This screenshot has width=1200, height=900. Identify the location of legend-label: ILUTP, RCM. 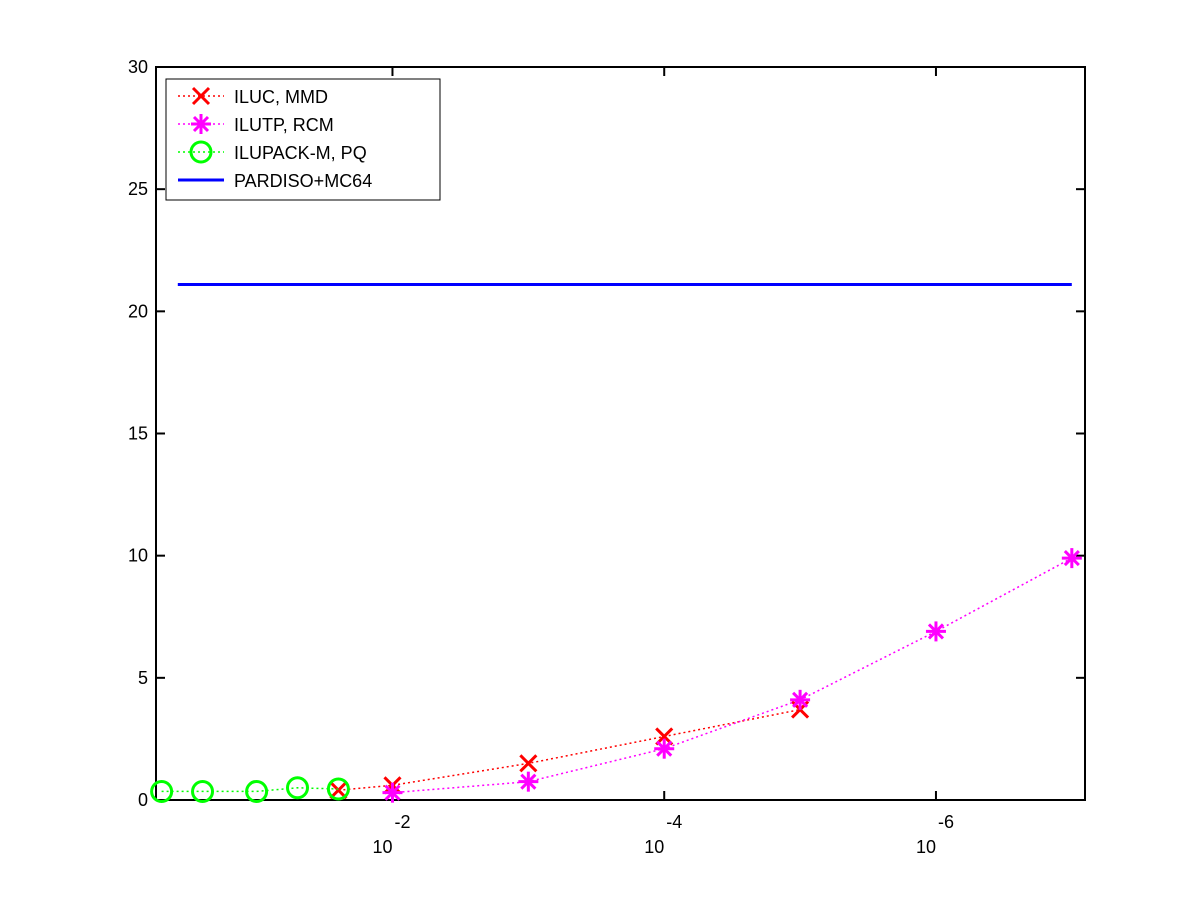
(284, 125).